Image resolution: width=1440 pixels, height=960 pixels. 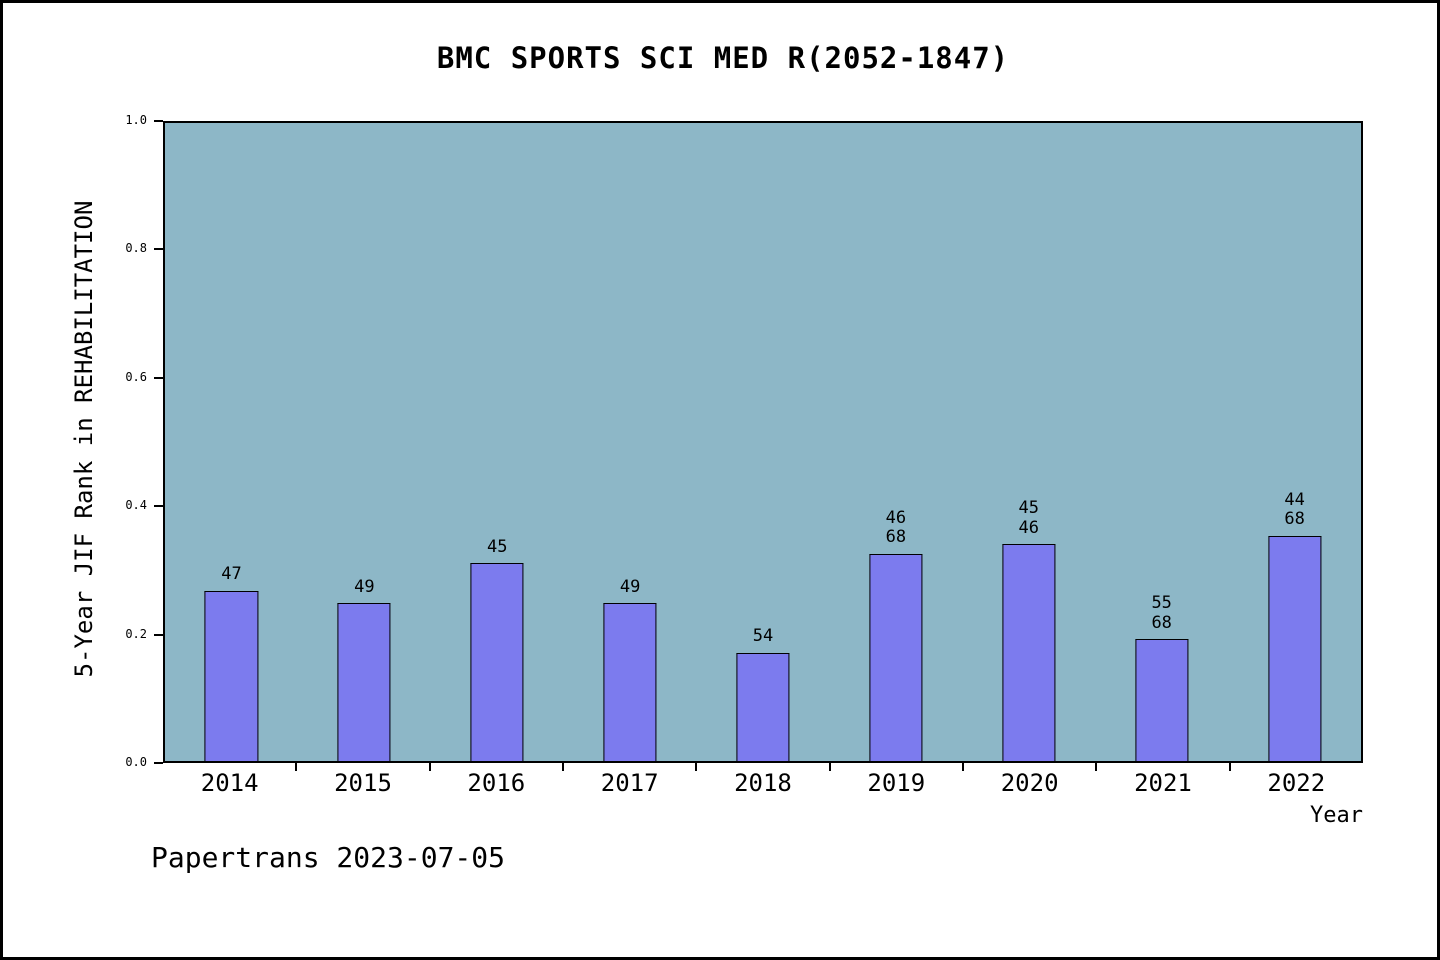 I want to click on x-axis-tick-labels: 2014 2015 2016 2017 2018 2019 2020 2021 2022, so click(x=763, y=783).